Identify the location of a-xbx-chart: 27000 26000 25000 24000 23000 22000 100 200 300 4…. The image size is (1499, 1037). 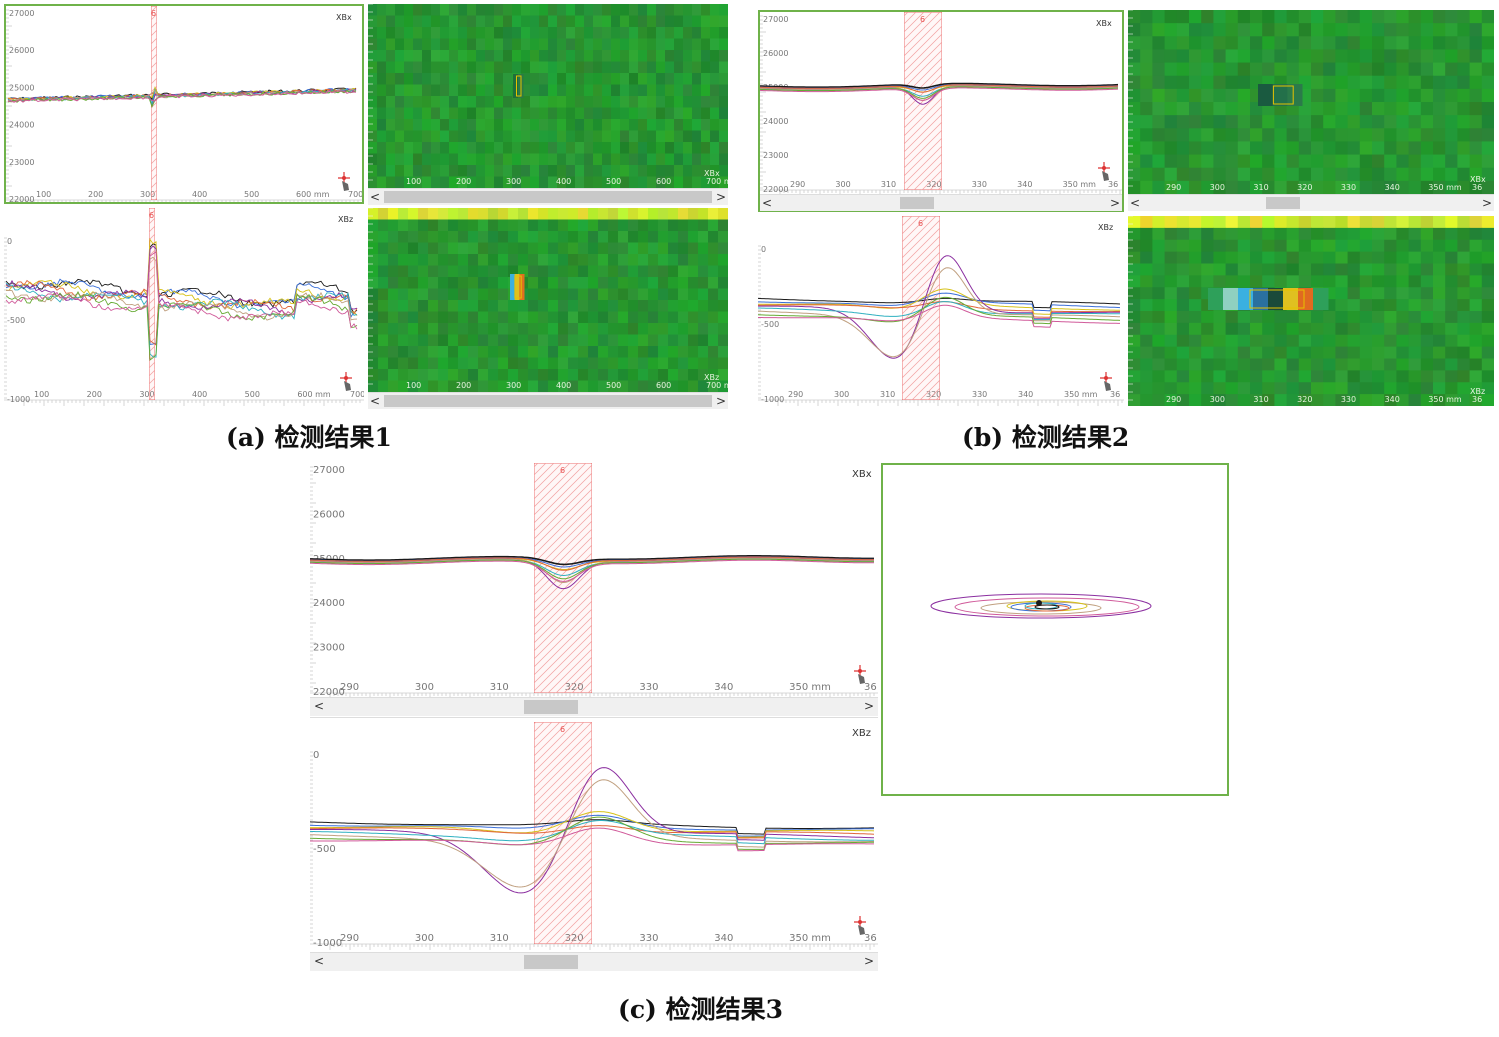
(184, 104).